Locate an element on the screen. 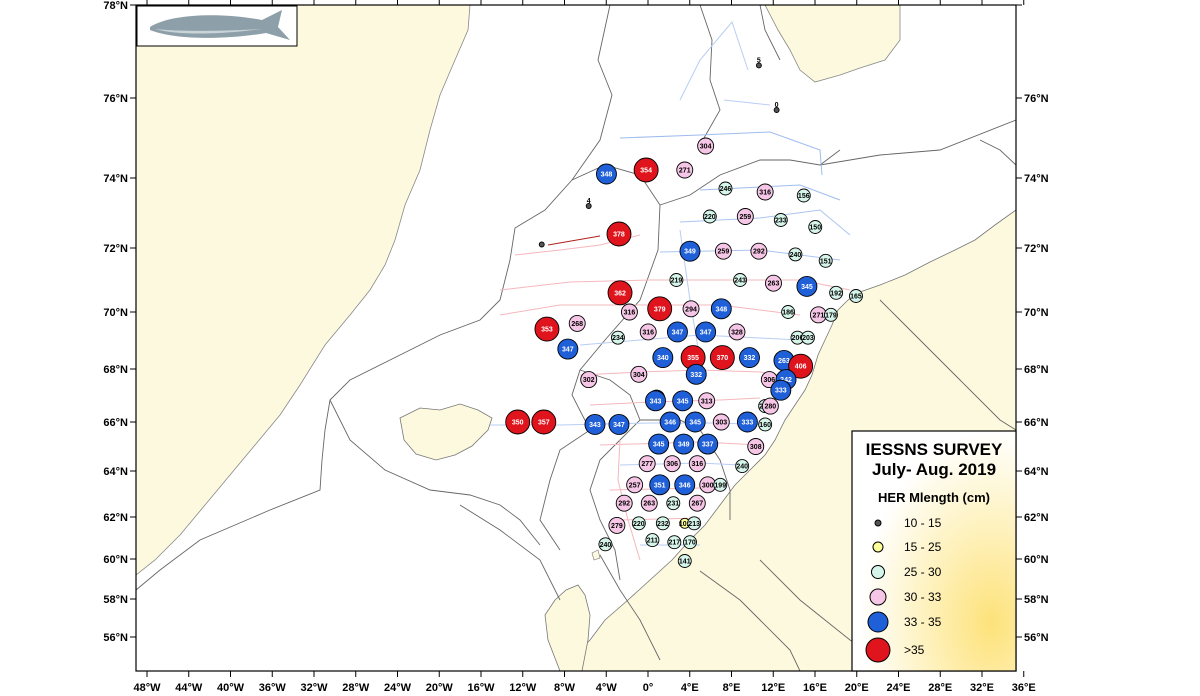 This screenshot has height=696, width=1200. lat-label-left: 58°N is located at coordinates (115, 600).